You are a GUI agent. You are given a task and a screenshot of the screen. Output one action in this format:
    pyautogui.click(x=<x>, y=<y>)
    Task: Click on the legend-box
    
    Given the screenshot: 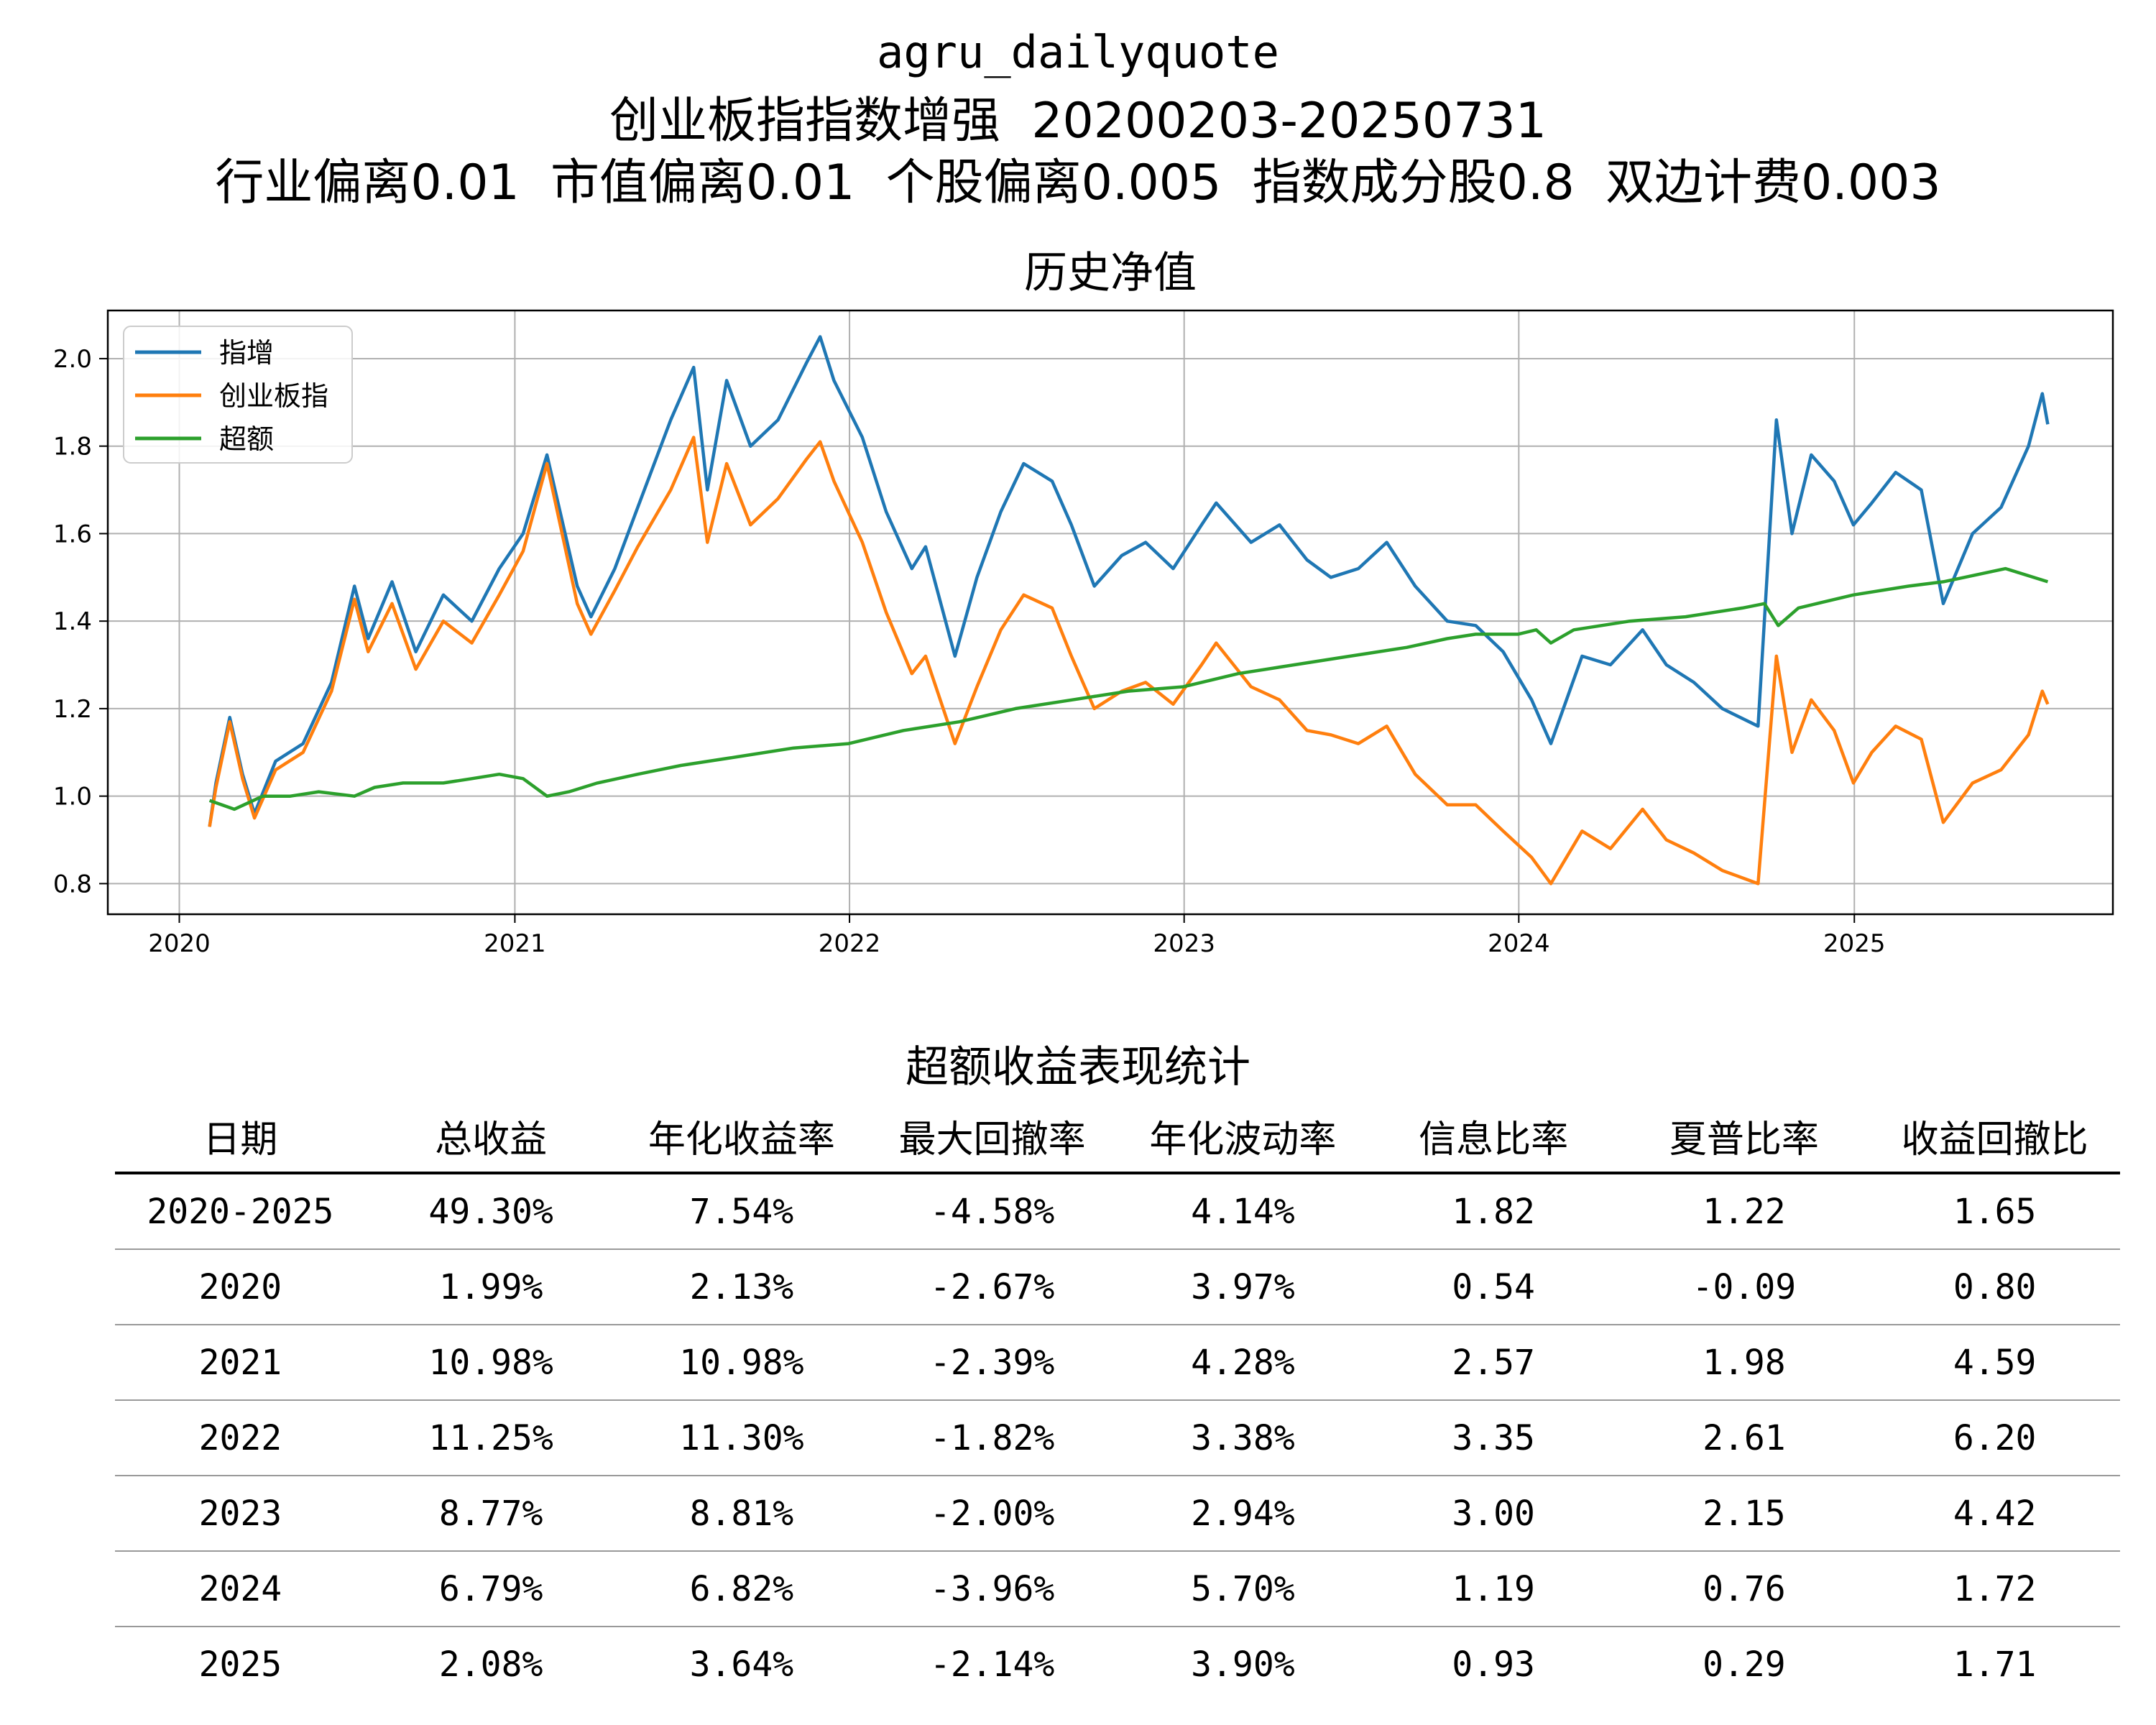 What is the action you would take?
    pyautogui.click(x=238, y=395)
    